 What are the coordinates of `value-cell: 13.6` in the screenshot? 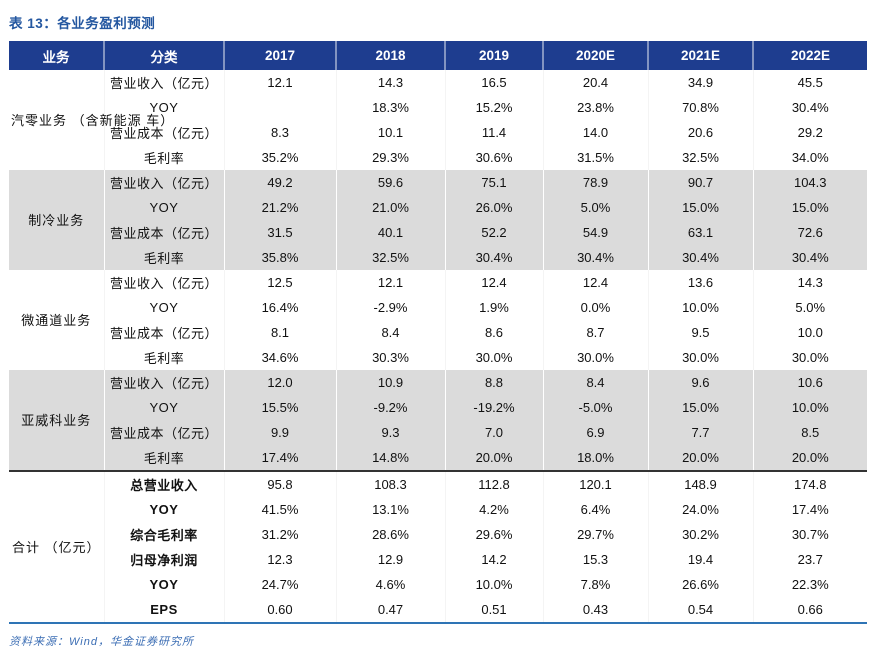 It's located at (700, 282).